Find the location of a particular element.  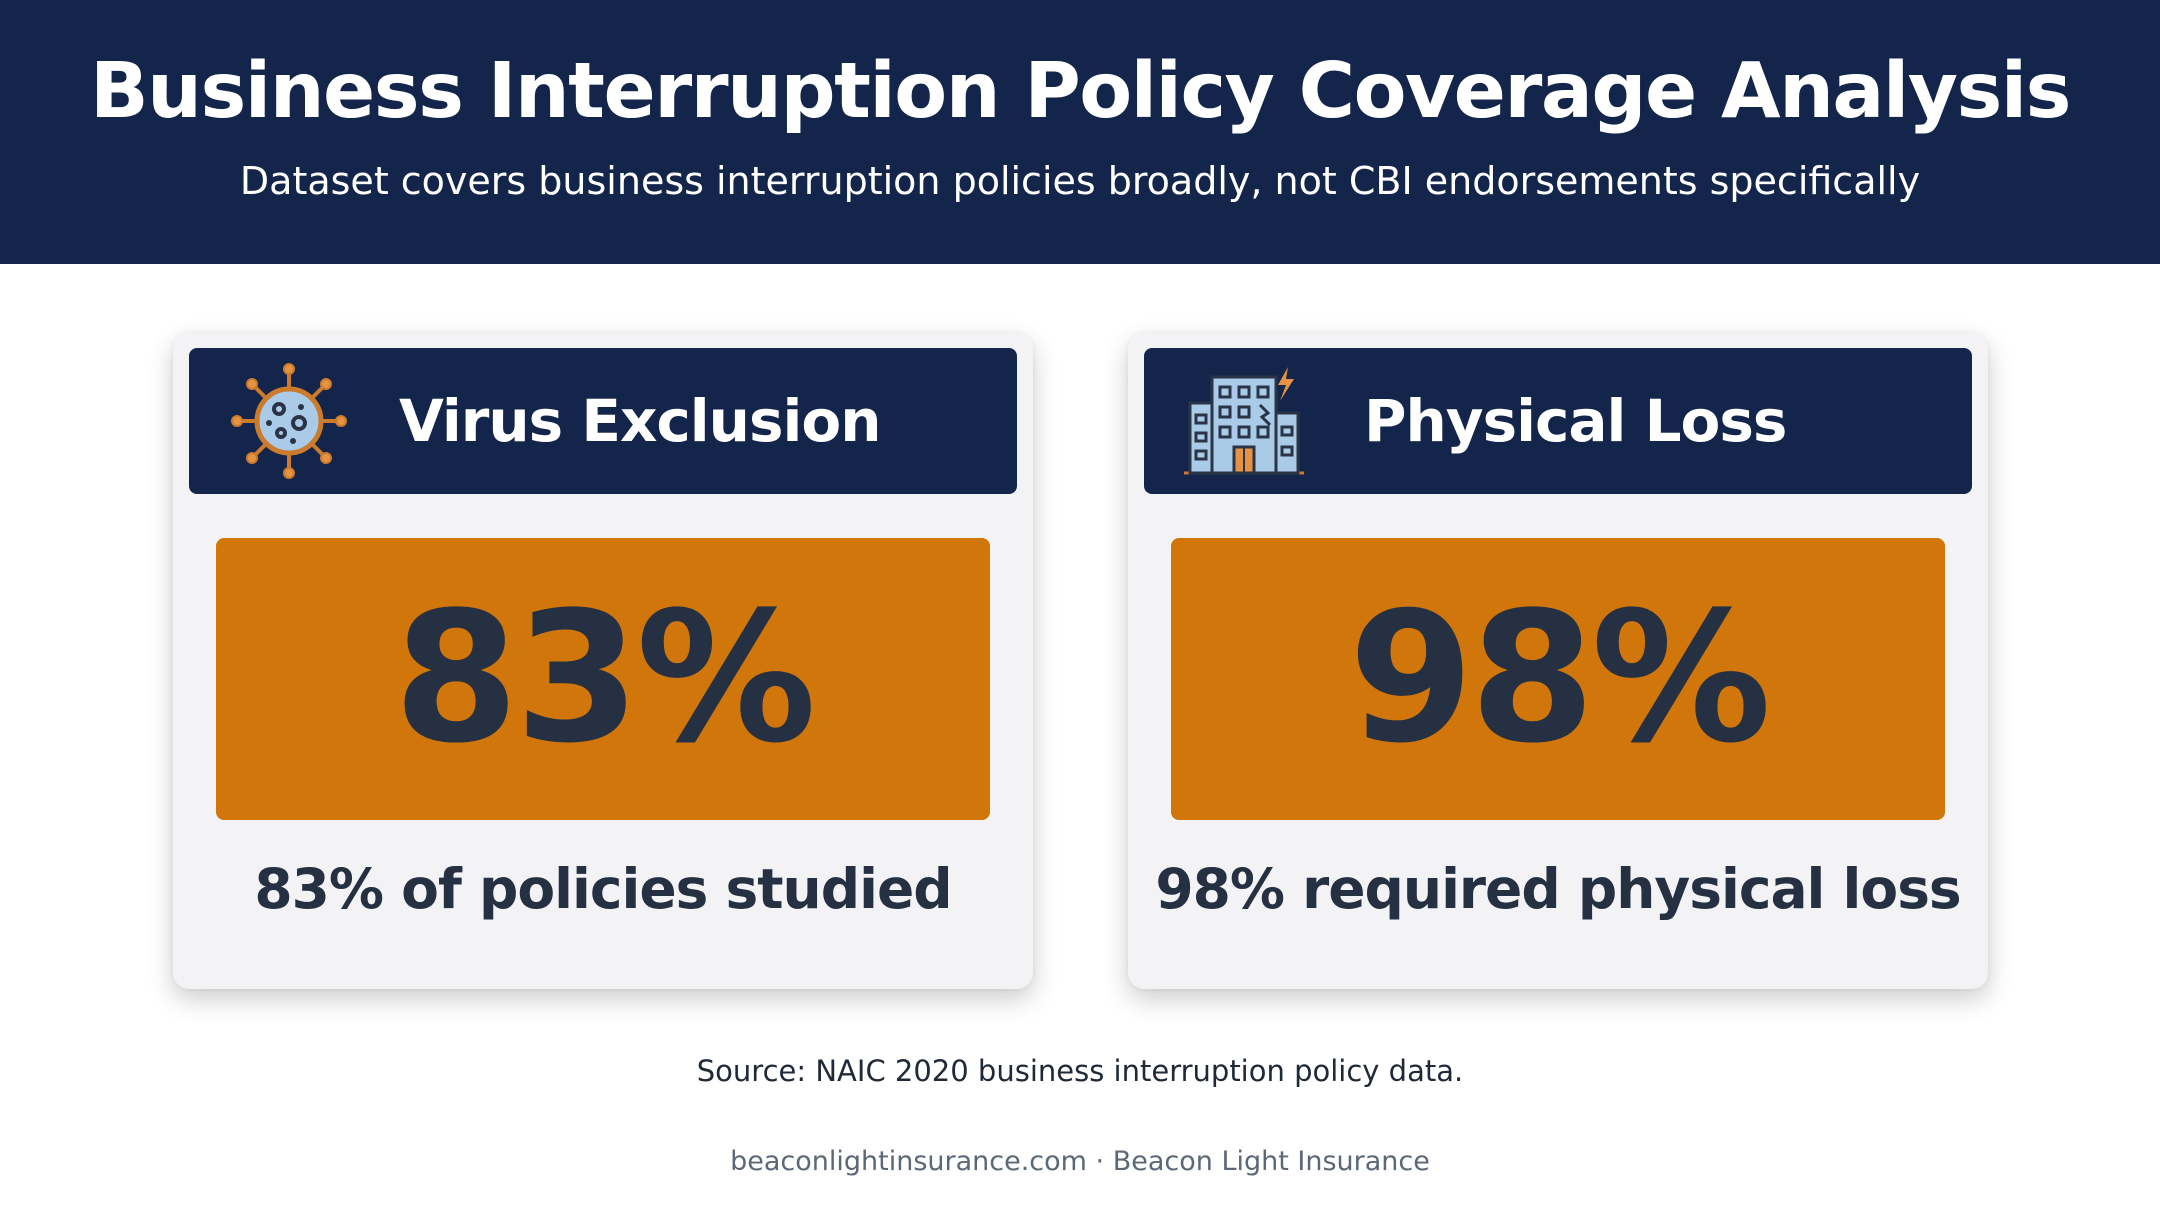

card-header: Virus Exclusion is located at coordinates (603, 421).